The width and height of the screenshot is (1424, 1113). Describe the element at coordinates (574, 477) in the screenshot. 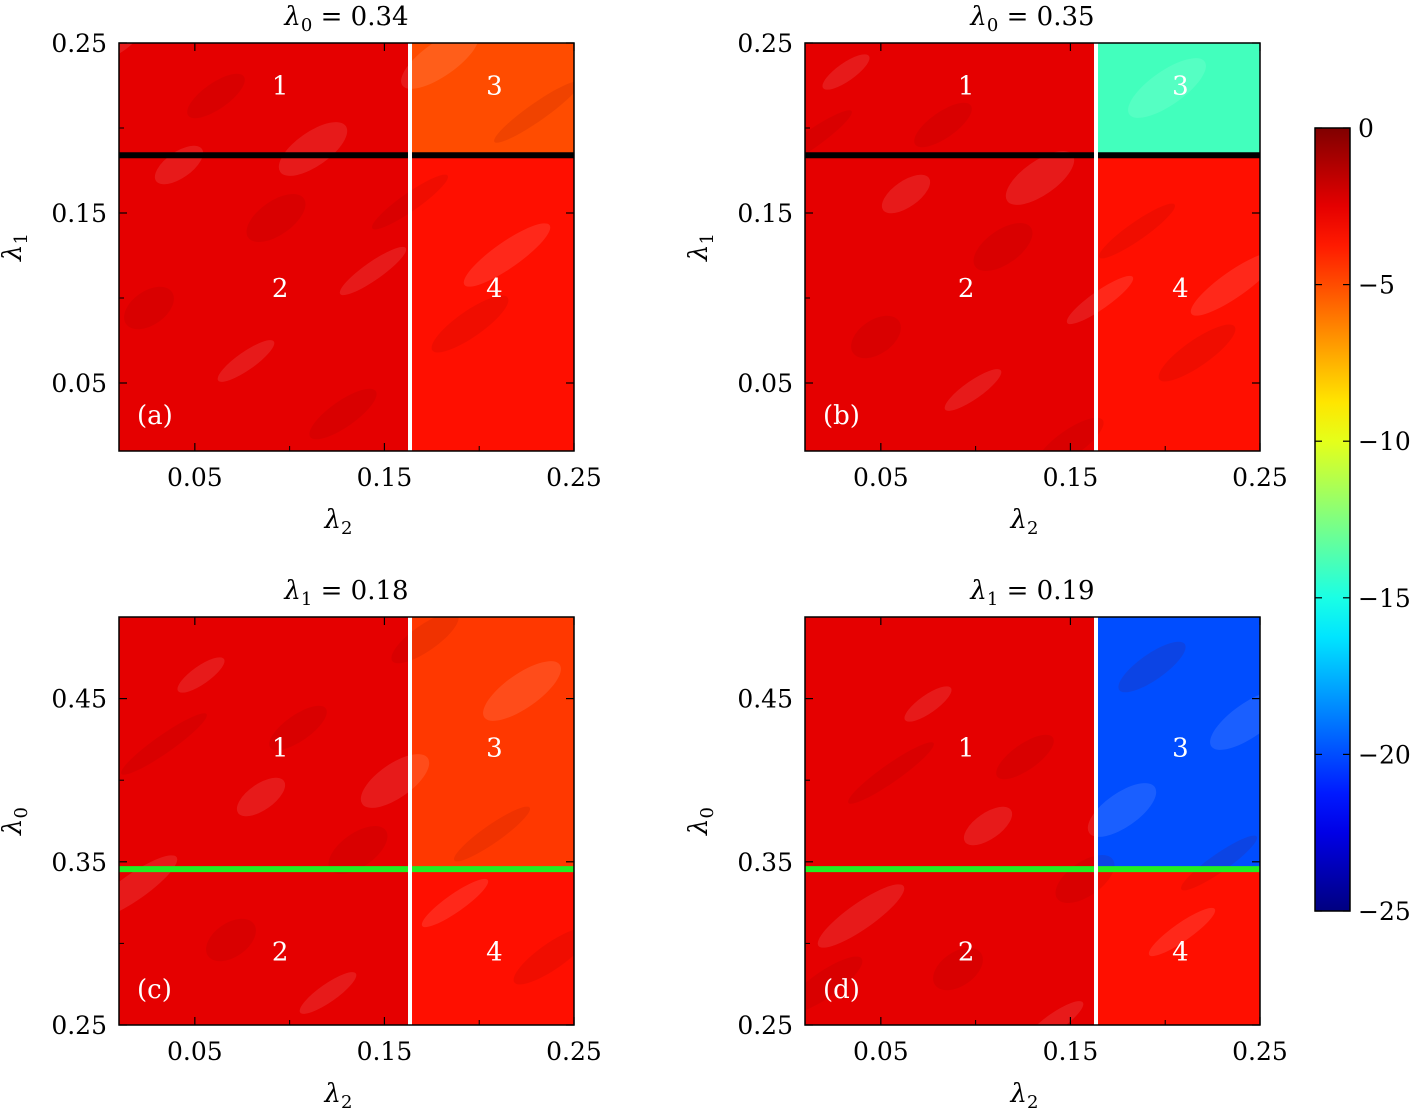

I see `panel-a-x-tick-label: 0.25` at that location.